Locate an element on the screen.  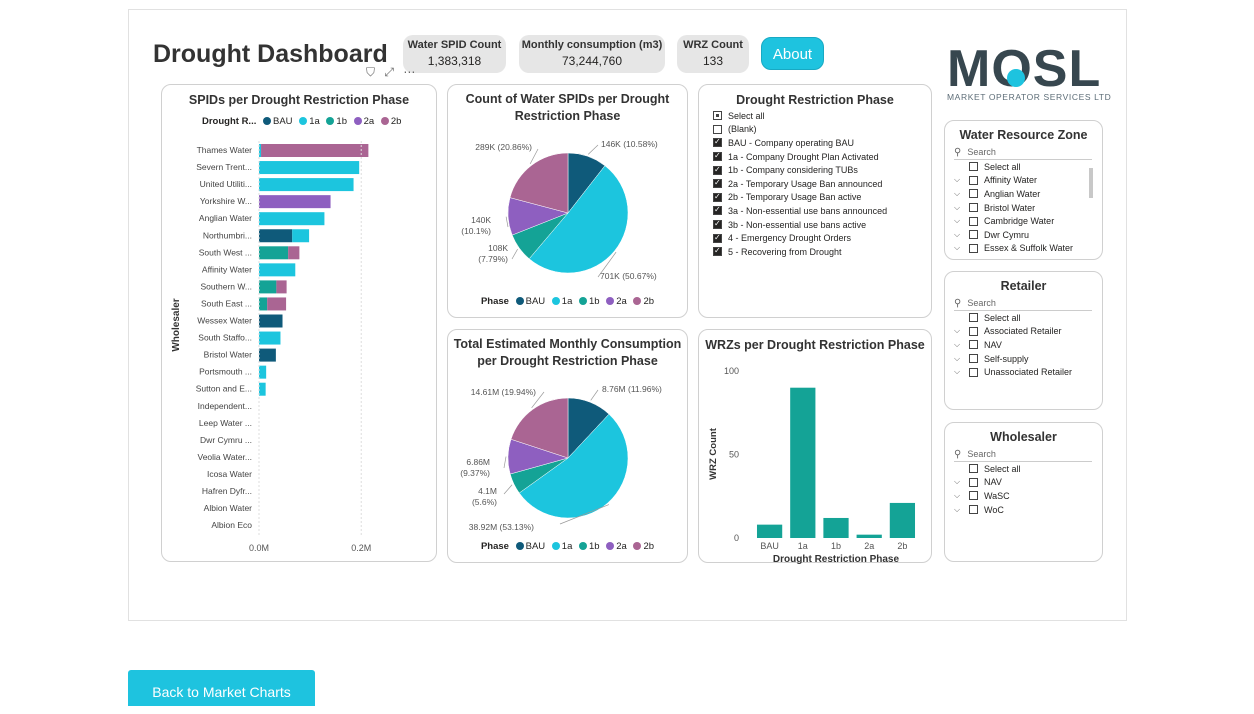
about-button: About is located at coordinates (792, 53).